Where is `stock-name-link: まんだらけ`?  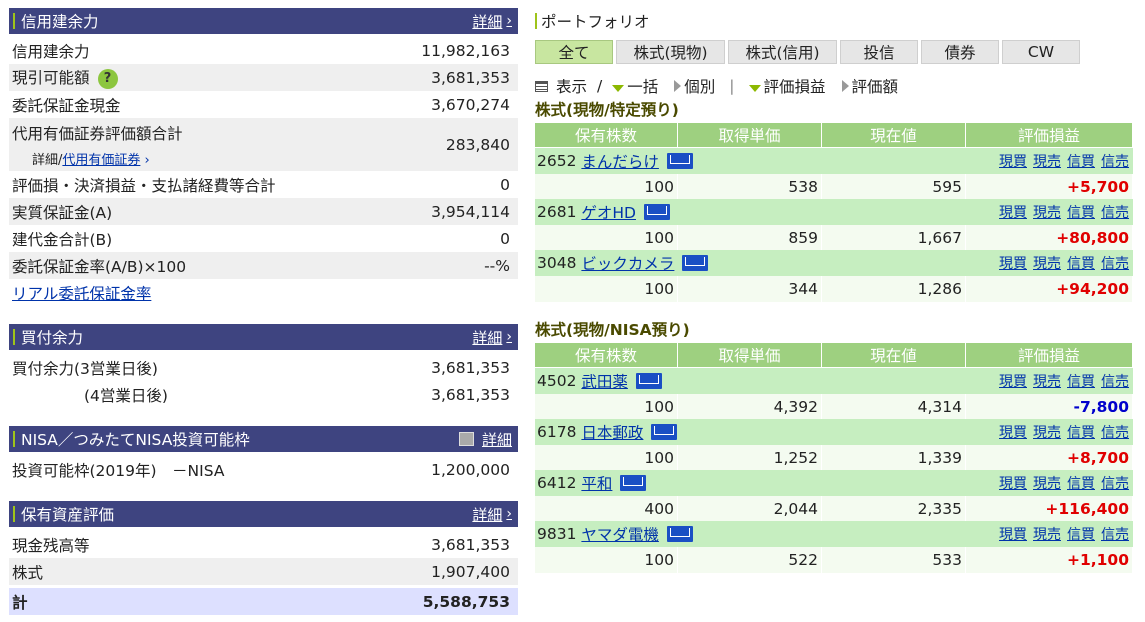
stock-name-link: まんだらけ is located at coordinates (620, 162).